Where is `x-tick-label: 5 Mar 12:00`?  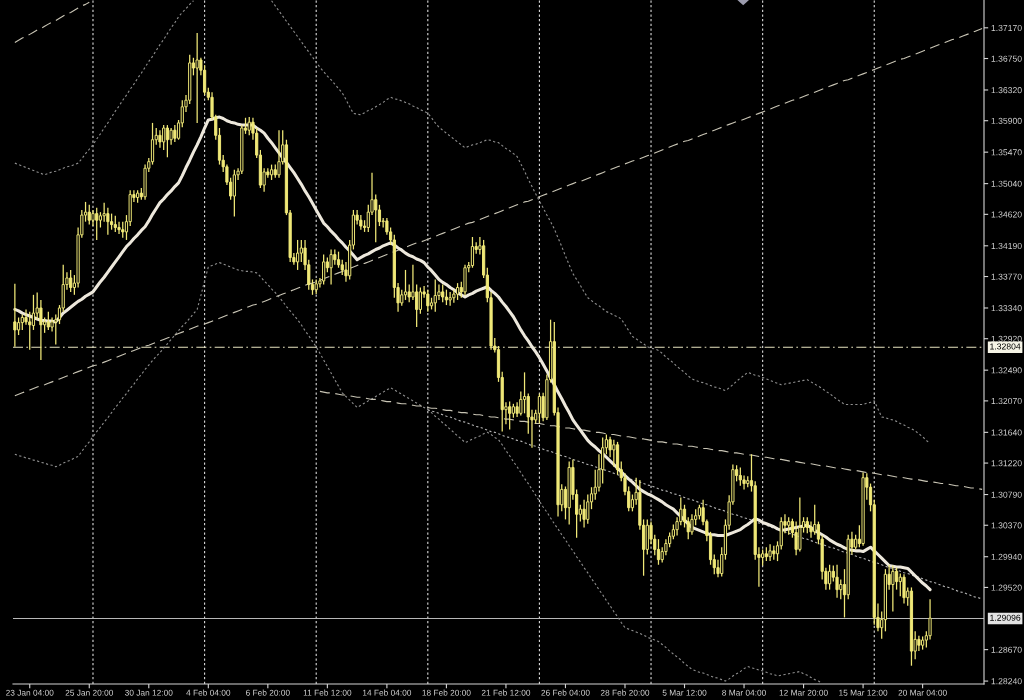
x-tick-label: 5 Mar 12:00 is located at coordinates (684, 692).